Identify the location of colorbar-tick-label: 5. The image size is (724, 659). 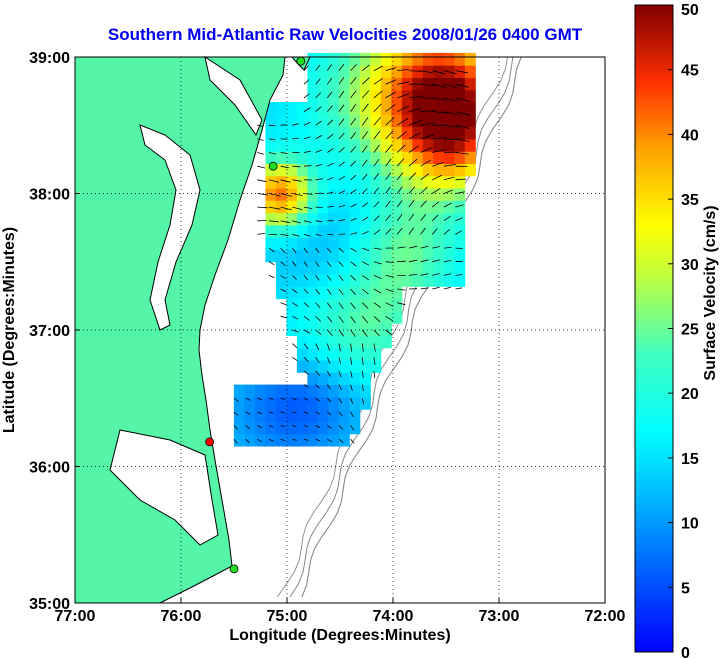
(685, 588).